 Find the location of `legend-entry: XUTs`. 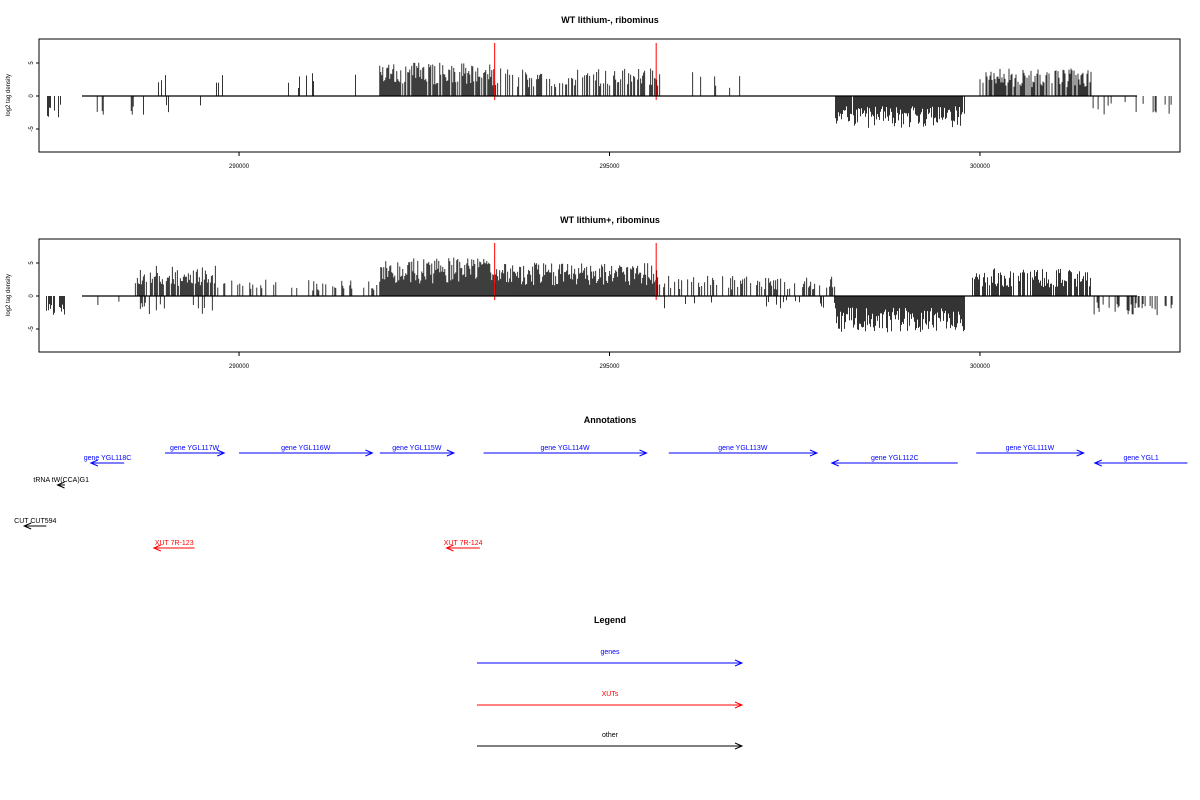

legend-entry: XUTs is located at coordinates (610, 700).